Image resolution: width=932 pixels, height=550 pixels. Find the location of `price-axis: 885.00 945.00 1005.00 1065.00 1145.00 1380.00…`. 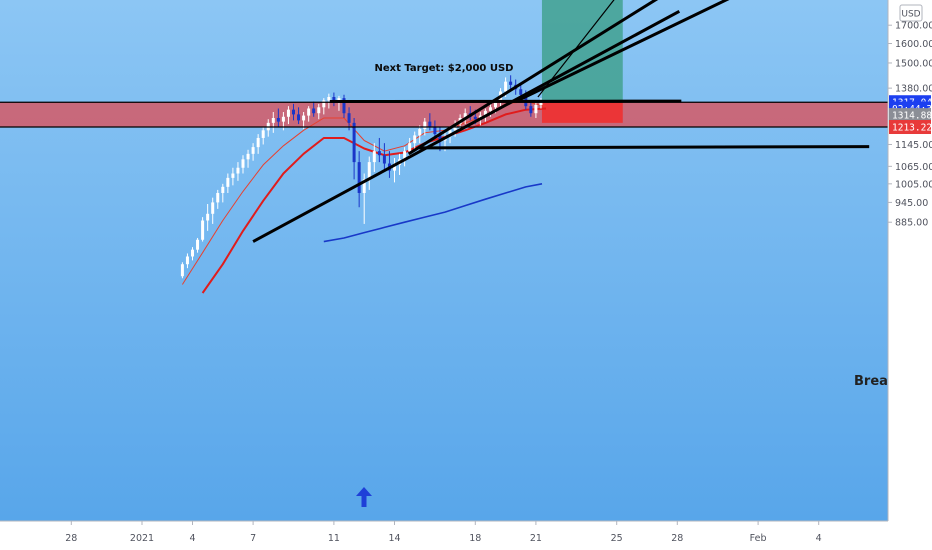

price-axis: 885.00 945.00 1005.00 1065.00 1145.00 1380.00… is located at coordinates (909, 275).